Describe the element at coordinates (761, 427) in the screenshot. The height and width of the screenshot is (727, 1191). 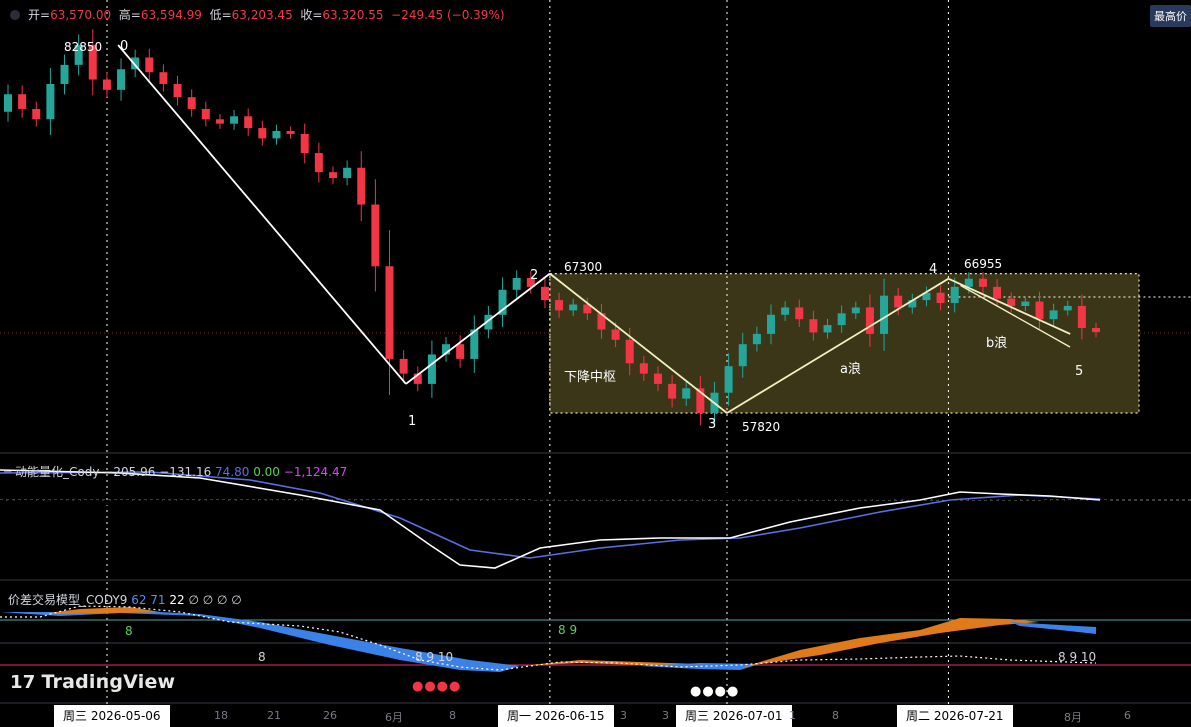
I see `price-annotation-3: 57820` at that location.